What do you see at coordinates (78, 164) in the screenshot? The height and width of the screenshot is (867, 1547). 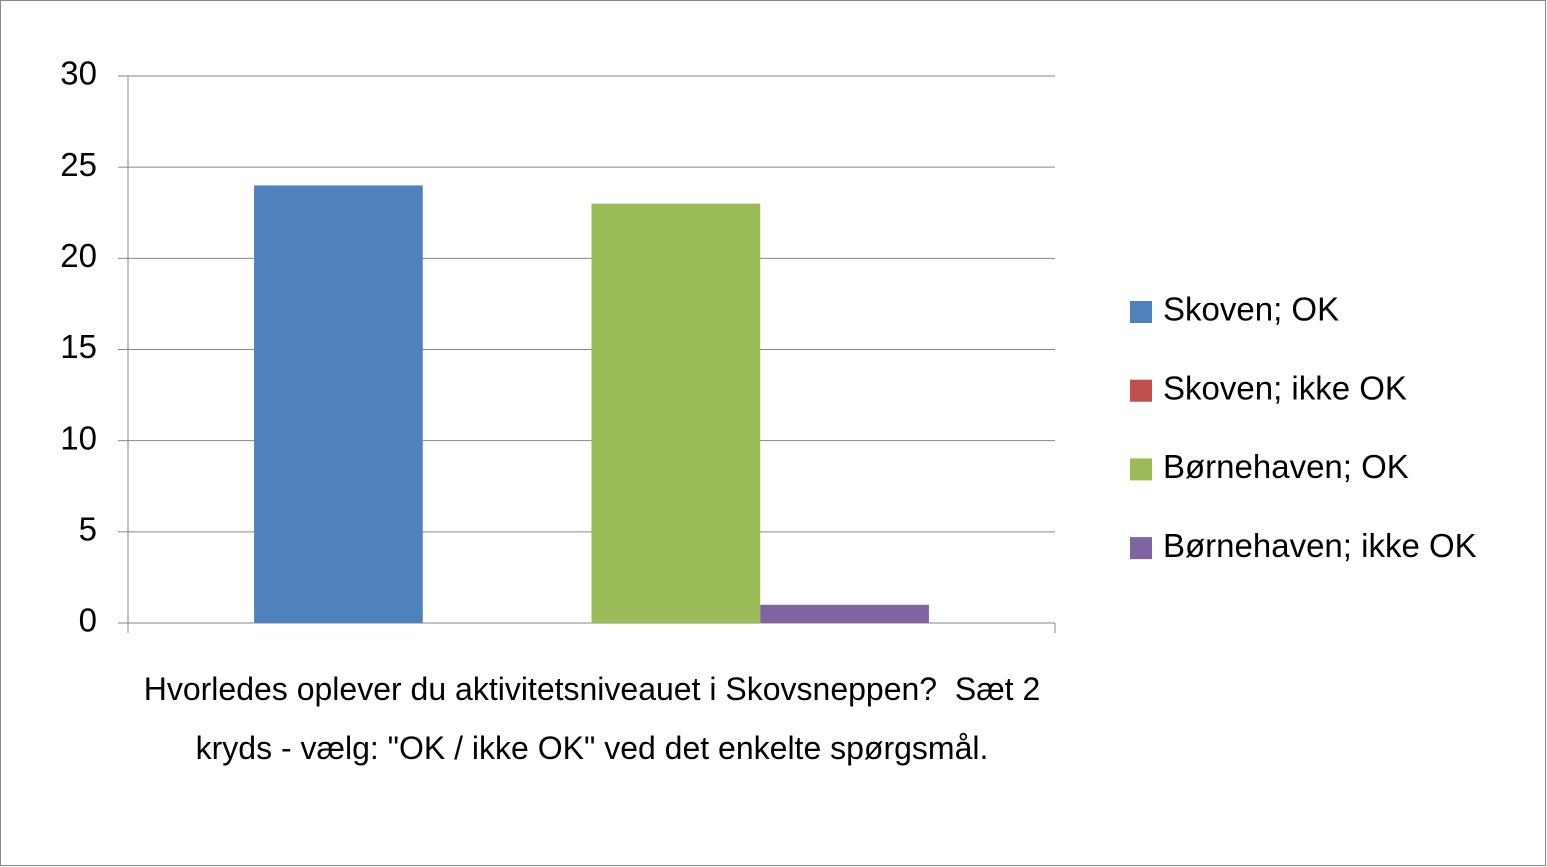 I see `y-tick-label: 25` at bounding box center [78, 164].